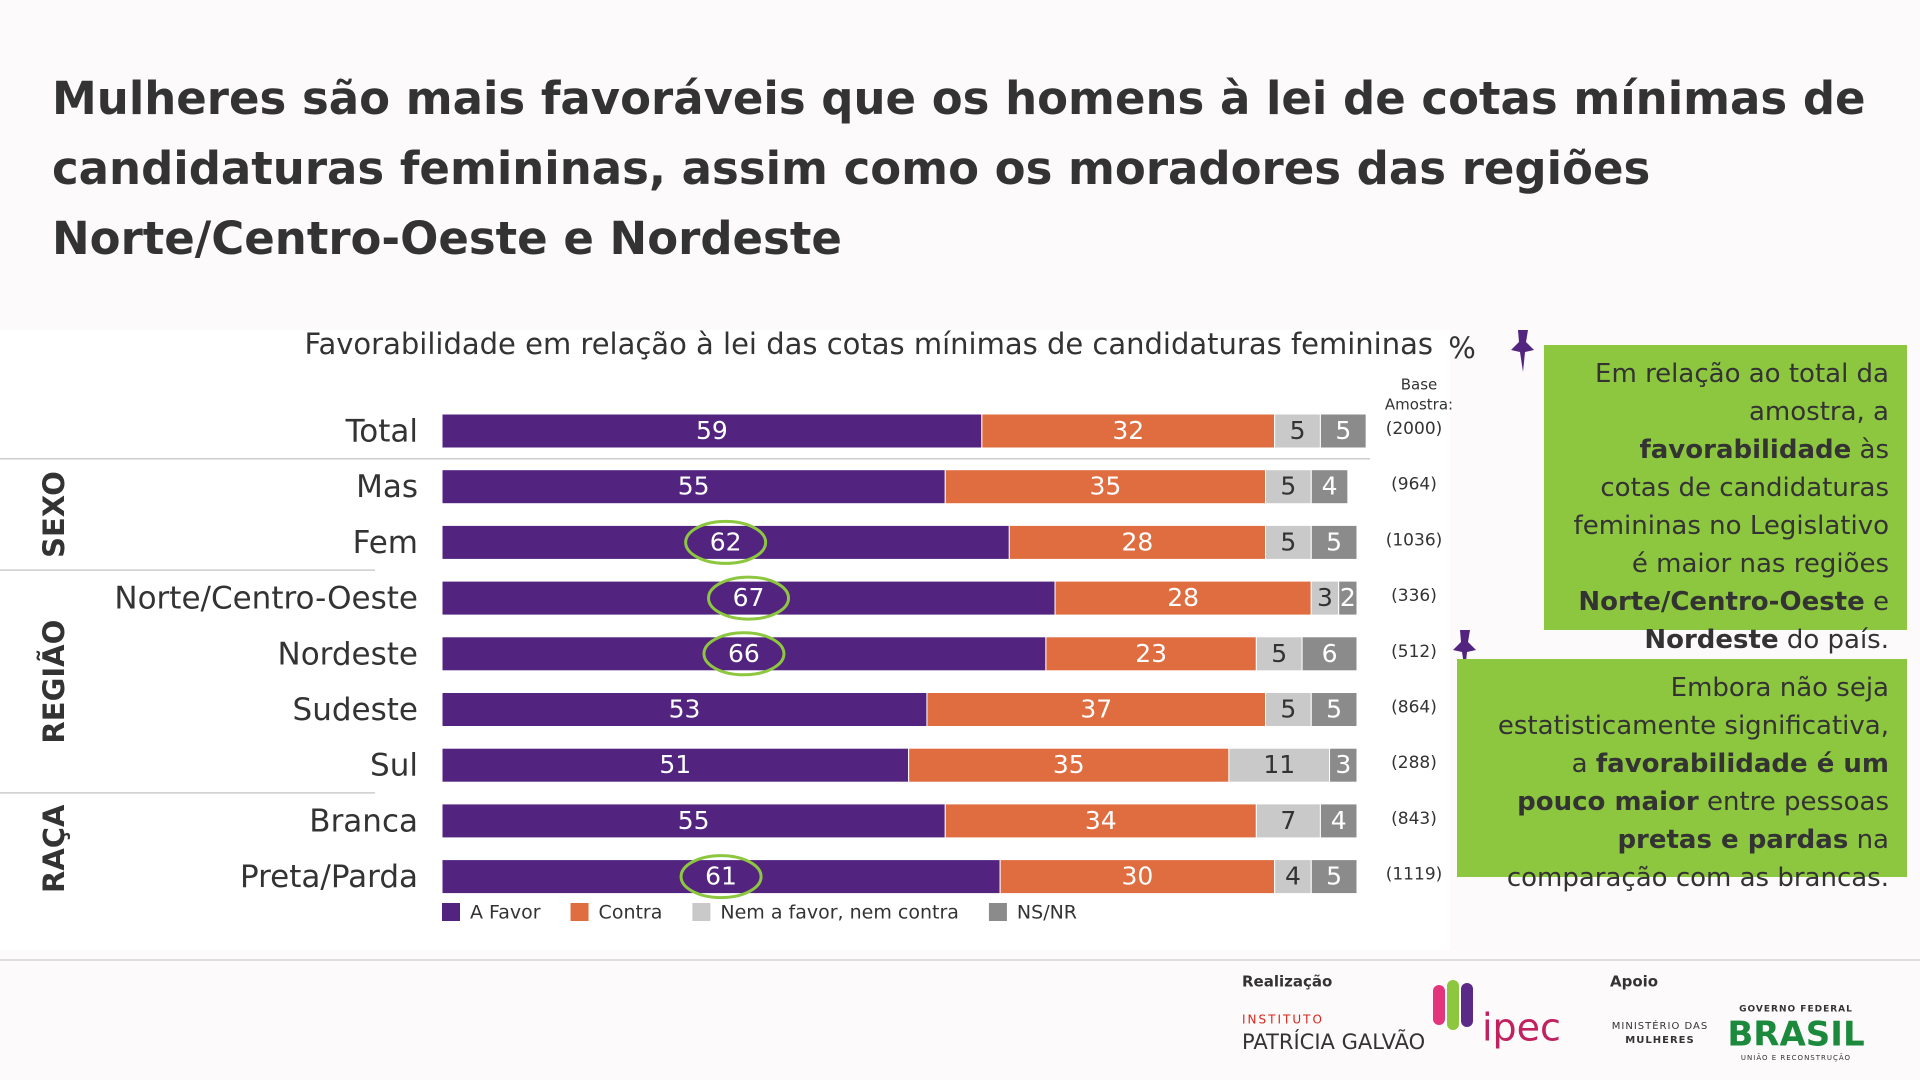 The width and height of the screenshot is (1920, 1080). I want to click on category-label: Sul, so click(394, 766).